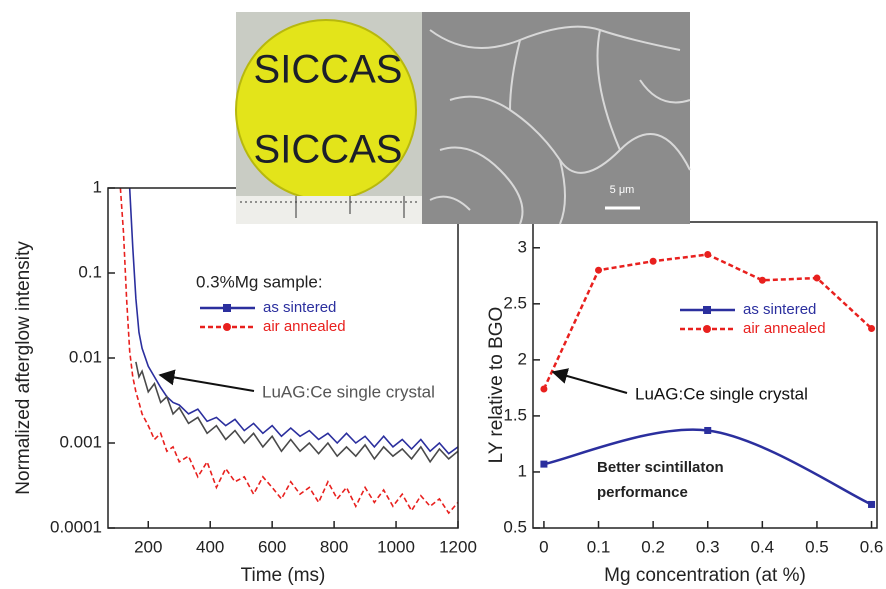  What do you see at coordinates (543, 546) in the screenshot?
I see `x-tick-label: 0` at bounding box center [543, 546].